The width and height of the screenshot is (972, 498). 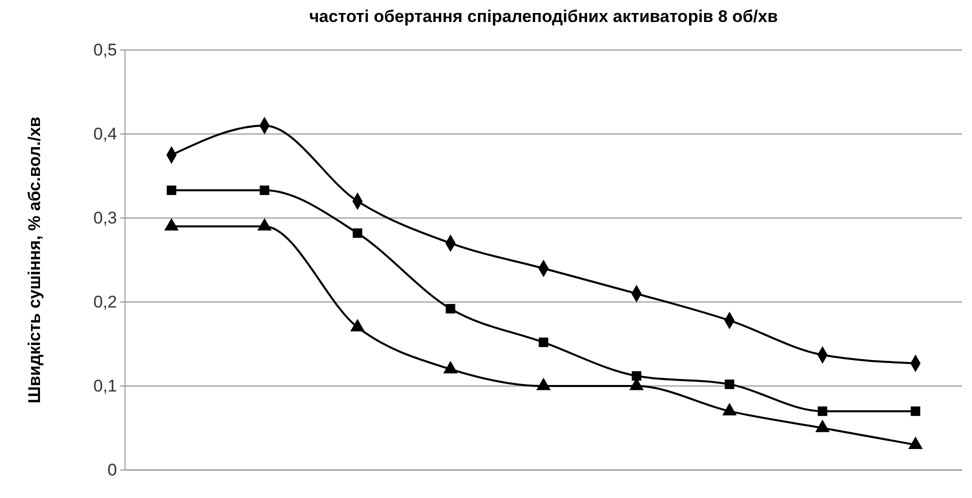 What do you see at coordinates (105, 302) in the screenshot?
I see `y-tick-label: 0,2` at bounding box center [105, 302].